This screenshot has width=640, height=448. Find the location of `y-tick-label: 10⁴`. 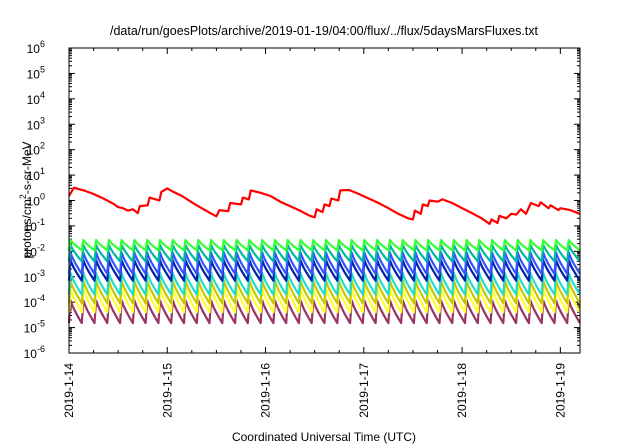

y-tick-label: 10⁴ is located at coordinates (36, 98).